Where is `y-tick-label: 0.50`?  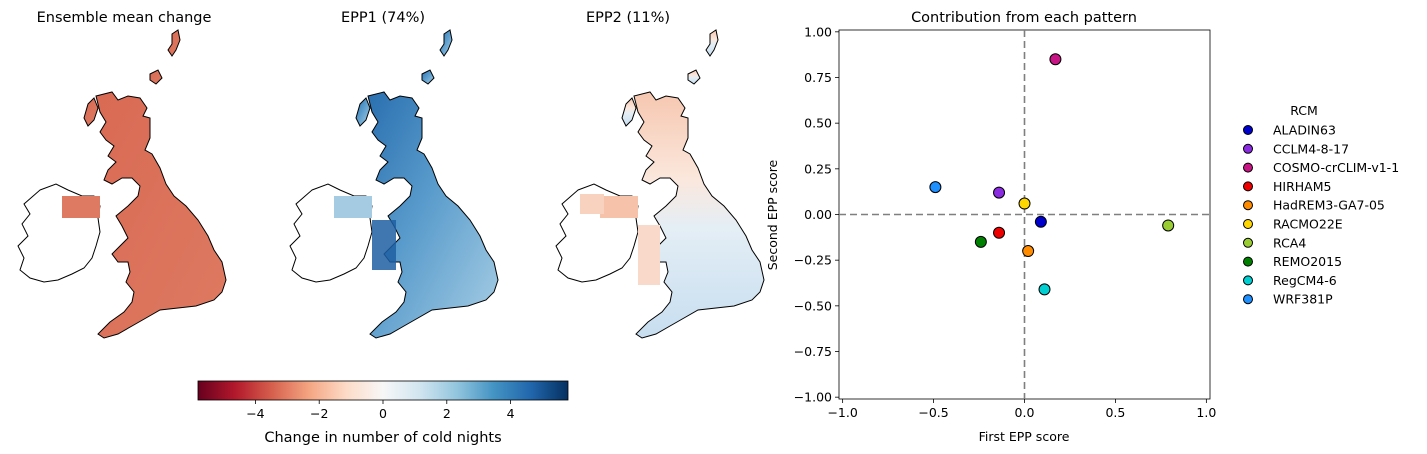
y-tick-label: 0.50 is located at coordinates (818, 123).